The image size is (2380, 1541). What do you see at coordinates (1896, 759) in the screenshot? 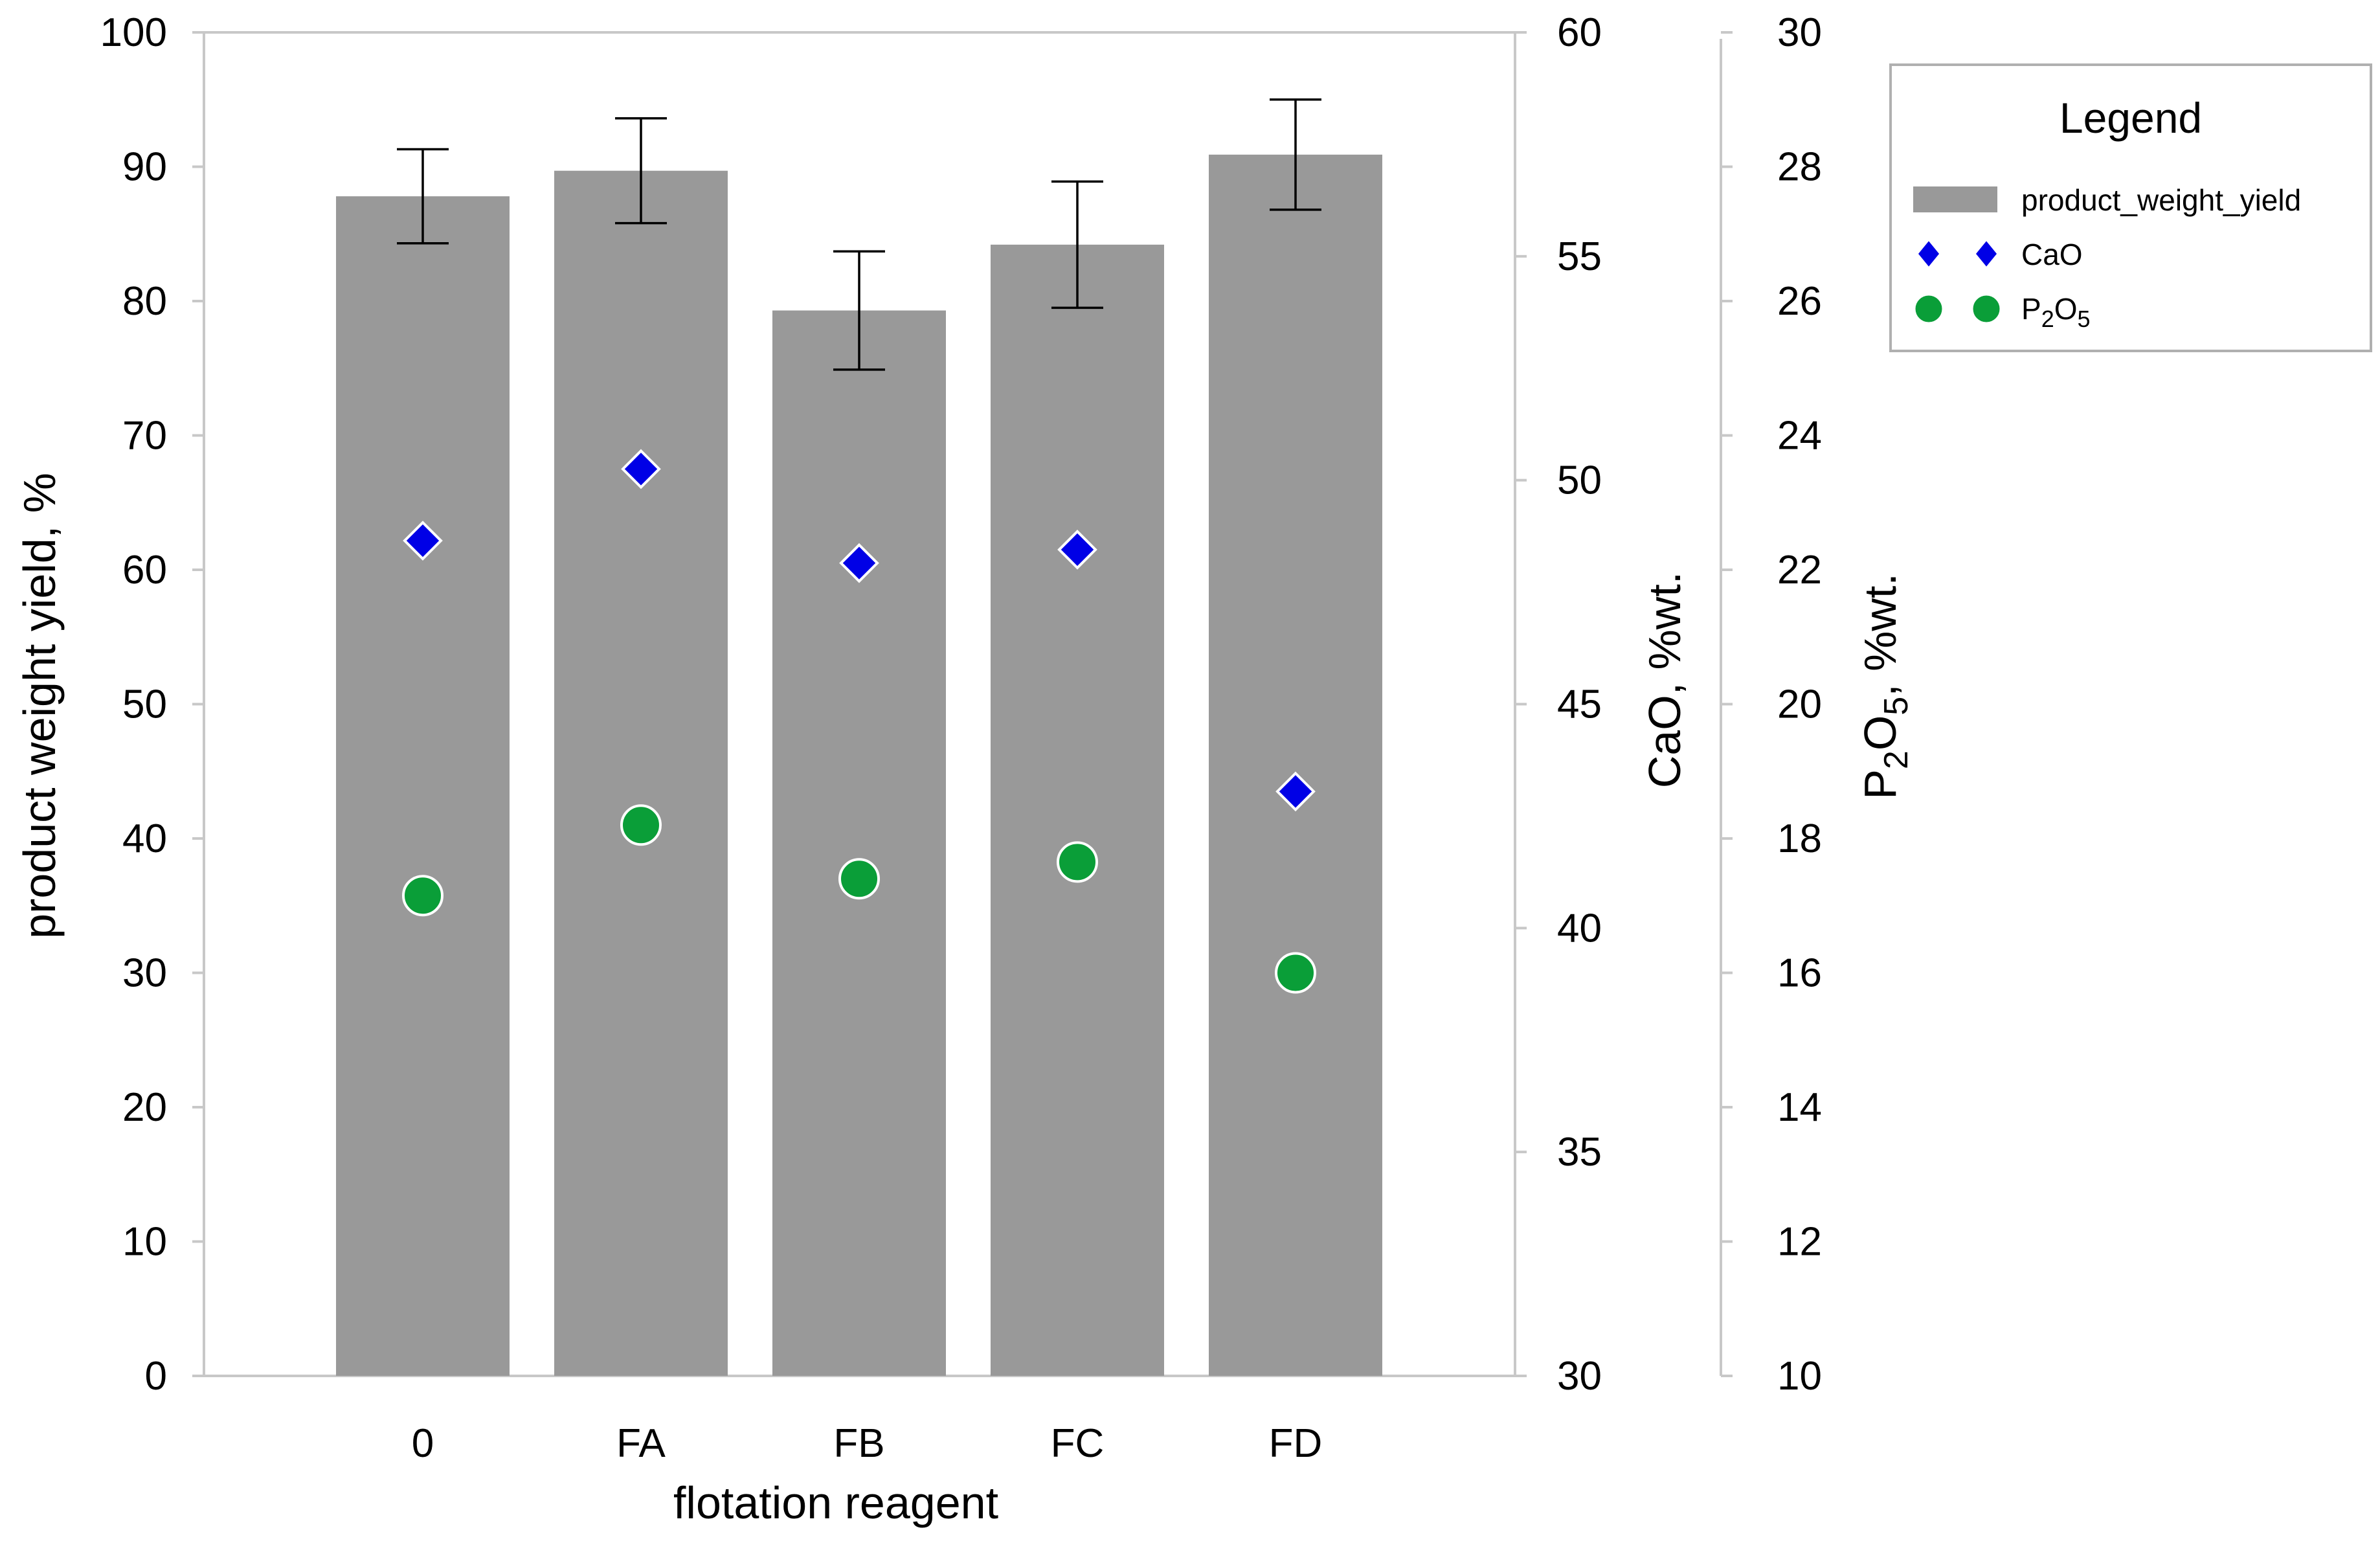
I see `right2-title-sub2: 2` at bounding box center [1896, 759].